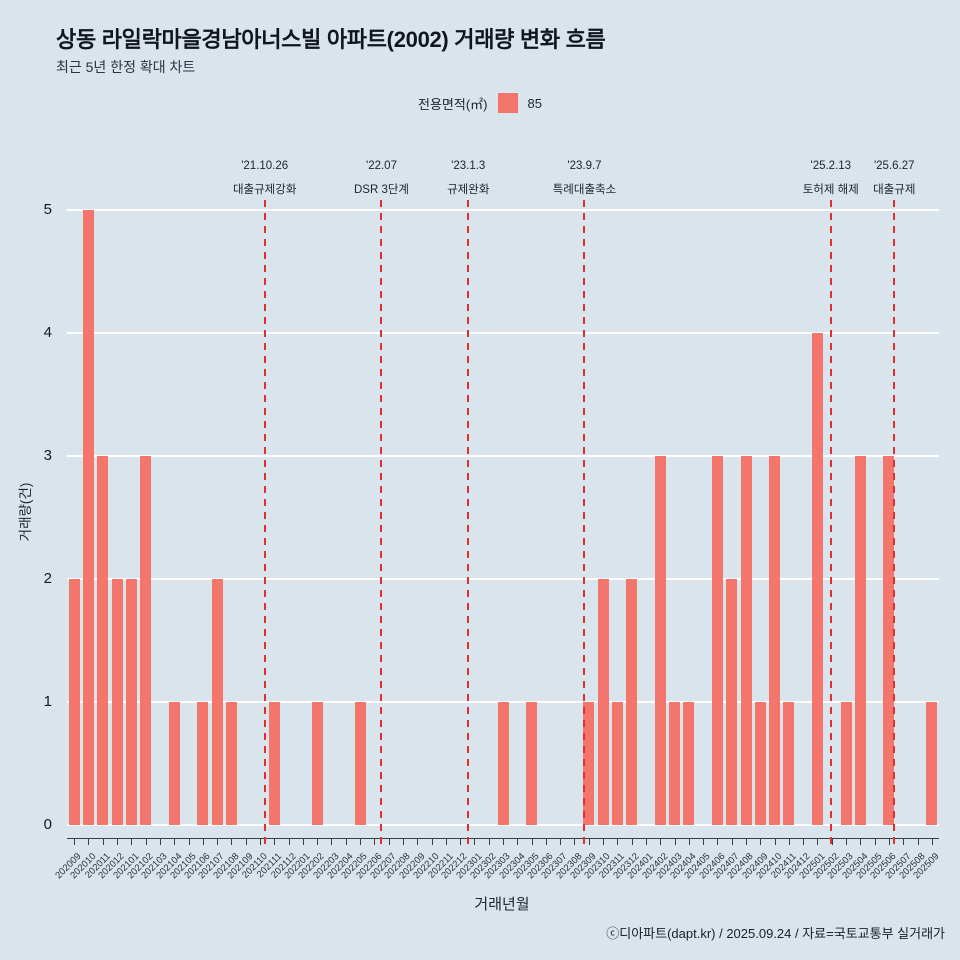 The width and height of the screenshot is (960, 960). I want to click on event-date-5: '25.2.13, so click(831, 166).